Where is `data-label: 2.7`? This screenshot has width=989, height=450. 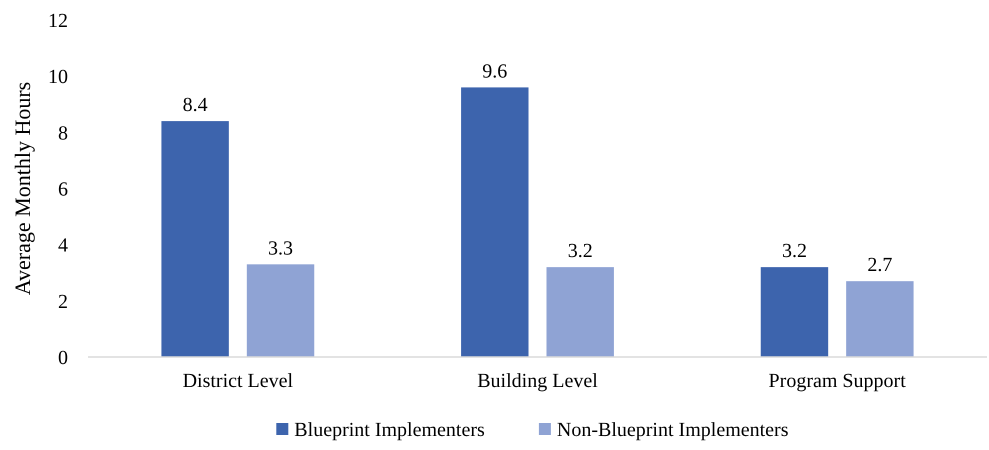
data-label: 2.7 is located at coordinates (879, 265).